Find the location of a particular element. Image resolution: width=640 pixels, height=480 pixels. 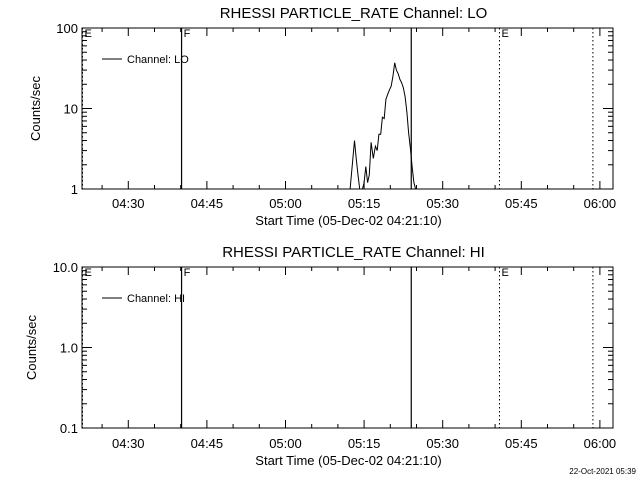

chart-title: RHESSI PARTICLE_RATE Channel: LO is located at coordinates (354, 13).